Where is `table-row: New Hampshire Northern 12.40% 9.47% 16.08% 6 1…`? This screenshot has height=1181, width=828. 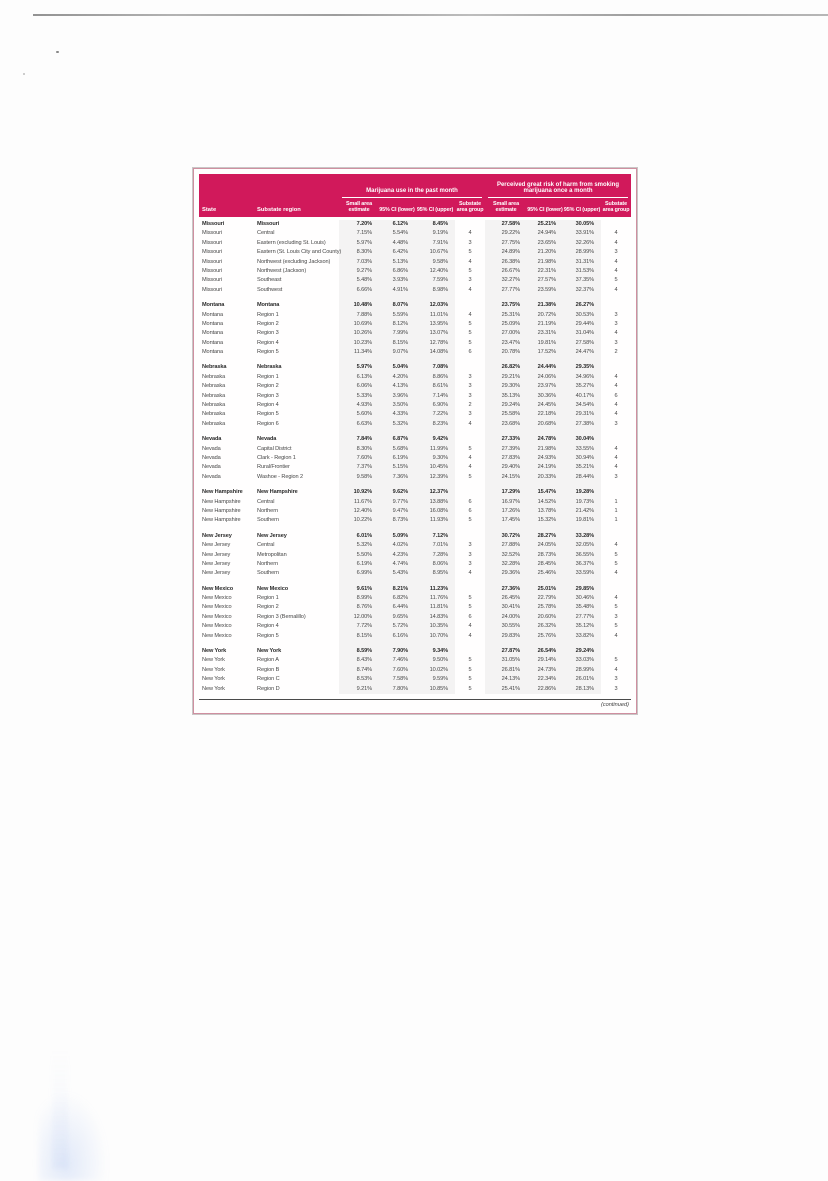
table-row: New Hampshire Northern 12.40% 9.47% 16.08% 6 1… is located at coordinates (415, 511).